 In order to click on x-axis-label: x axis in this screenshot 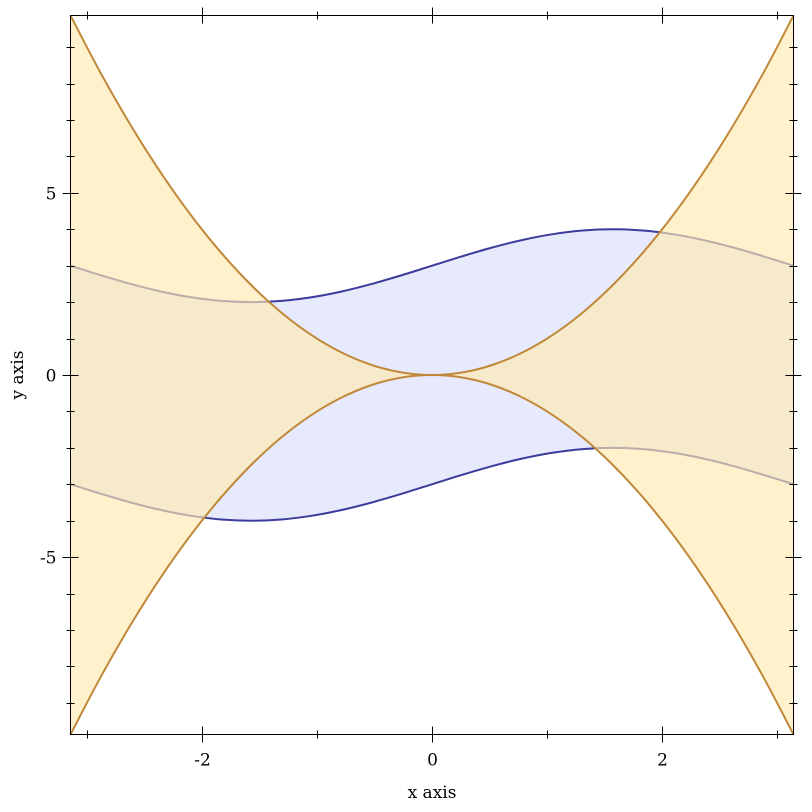, I will do `click(432, 793)`.